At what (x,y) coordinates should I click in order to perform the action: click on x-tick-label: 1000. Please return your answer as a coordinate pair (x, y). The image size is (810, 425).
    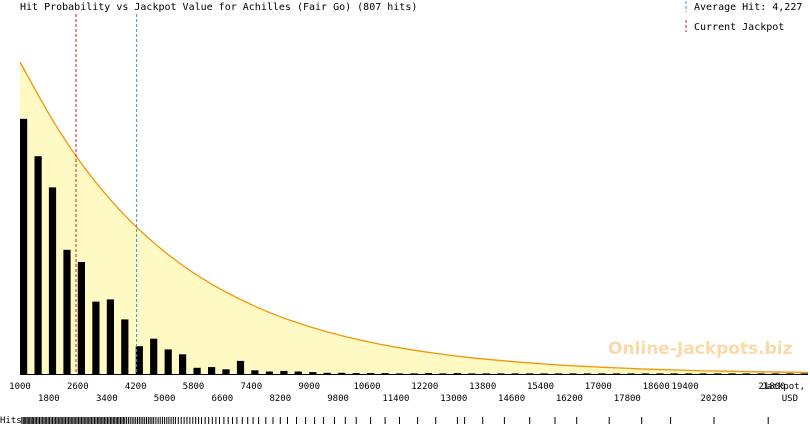
    Looking at the image, I should click on (20, 387).